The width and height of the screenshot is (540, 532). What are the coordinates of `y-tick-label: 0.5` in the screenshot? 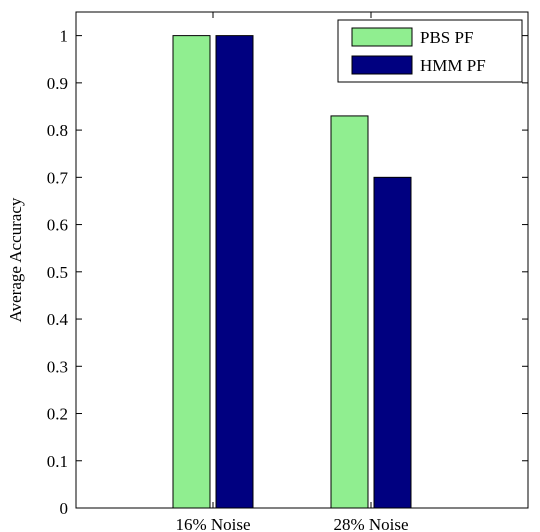 It's located at (57, 272).